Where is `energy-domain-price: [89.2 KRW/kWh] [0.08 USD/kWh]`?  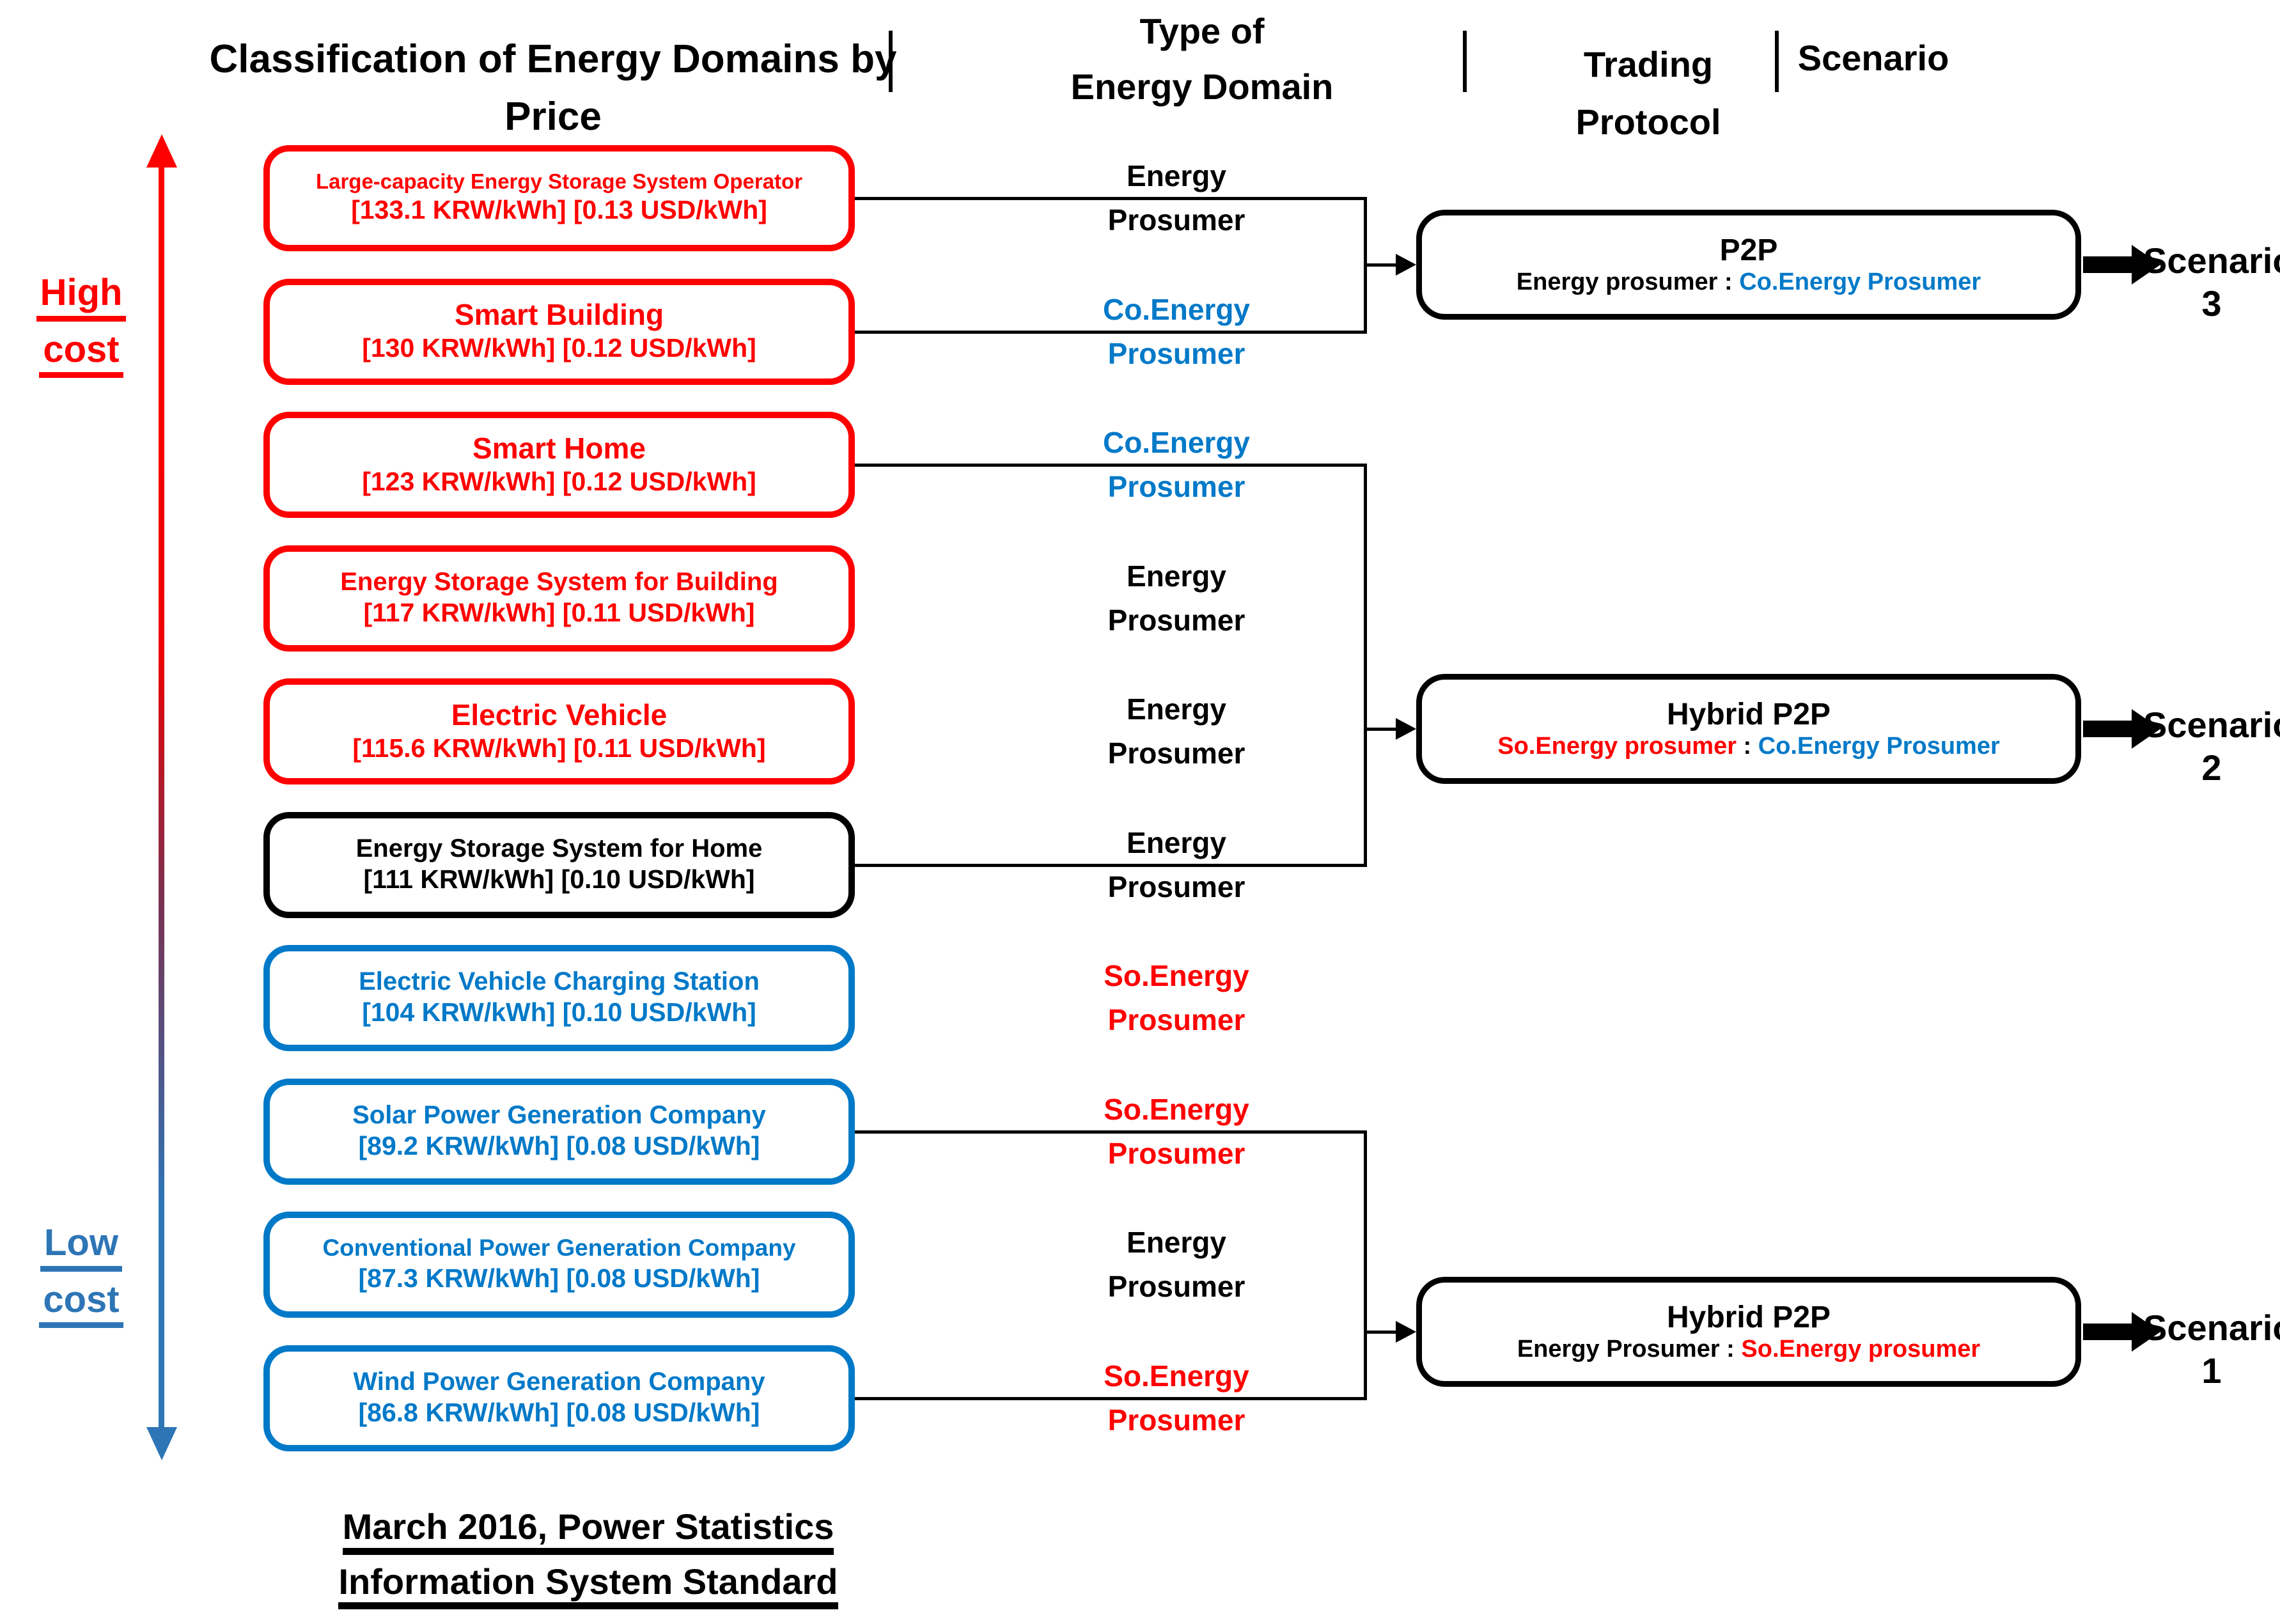
energy-domain-price: [89.2 KRW/kWh] [0.08 USD/kWh] is located at coordinates (559, 1145).